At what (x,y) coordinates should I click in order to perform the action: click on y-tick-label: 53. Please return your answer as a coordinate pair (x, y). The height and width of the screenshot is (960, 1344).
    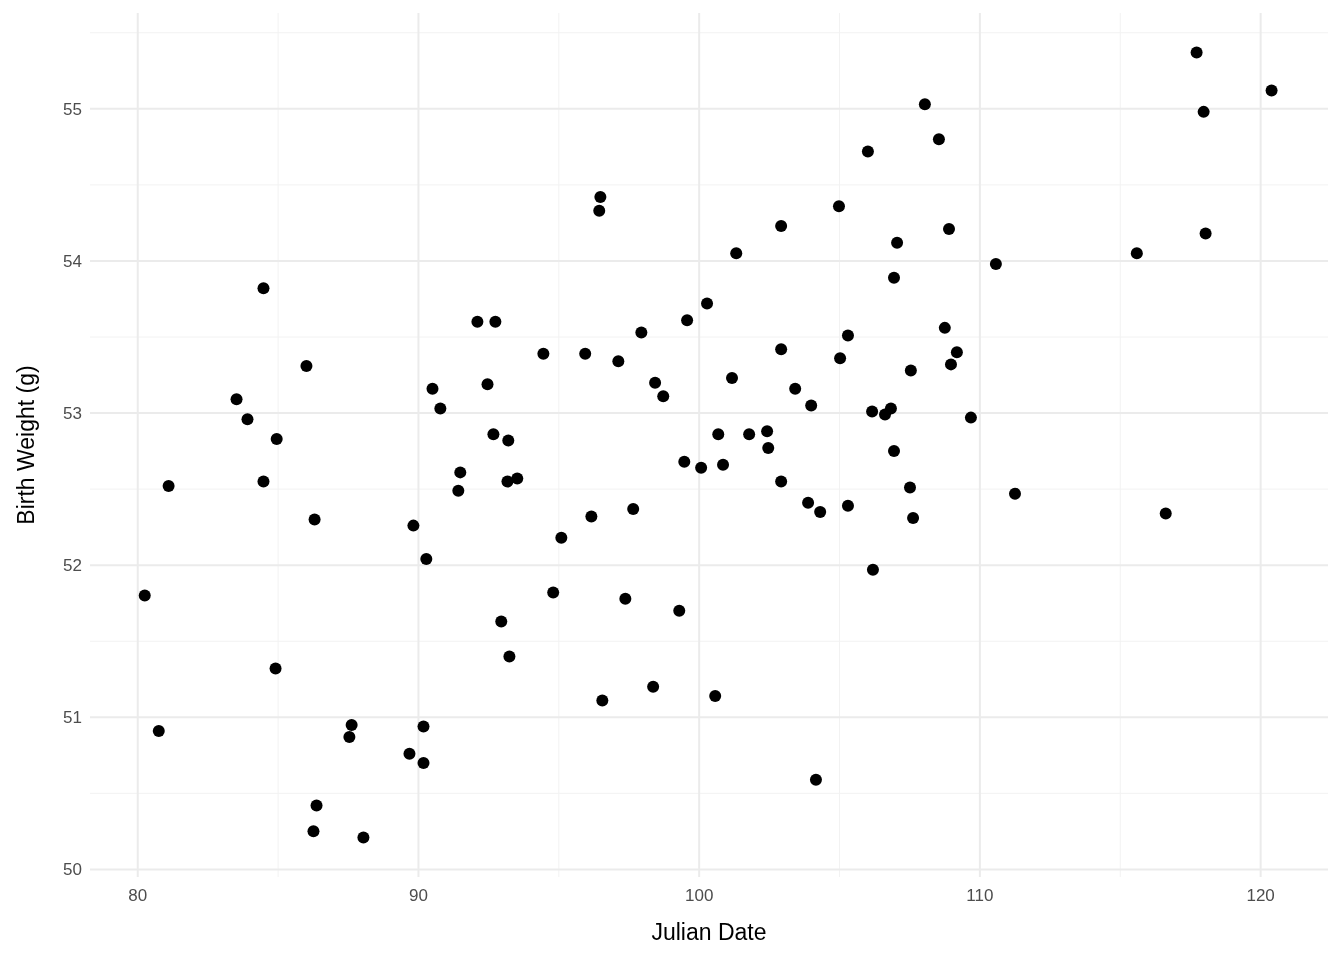
    Looking at the image, I should click on (72, 414).